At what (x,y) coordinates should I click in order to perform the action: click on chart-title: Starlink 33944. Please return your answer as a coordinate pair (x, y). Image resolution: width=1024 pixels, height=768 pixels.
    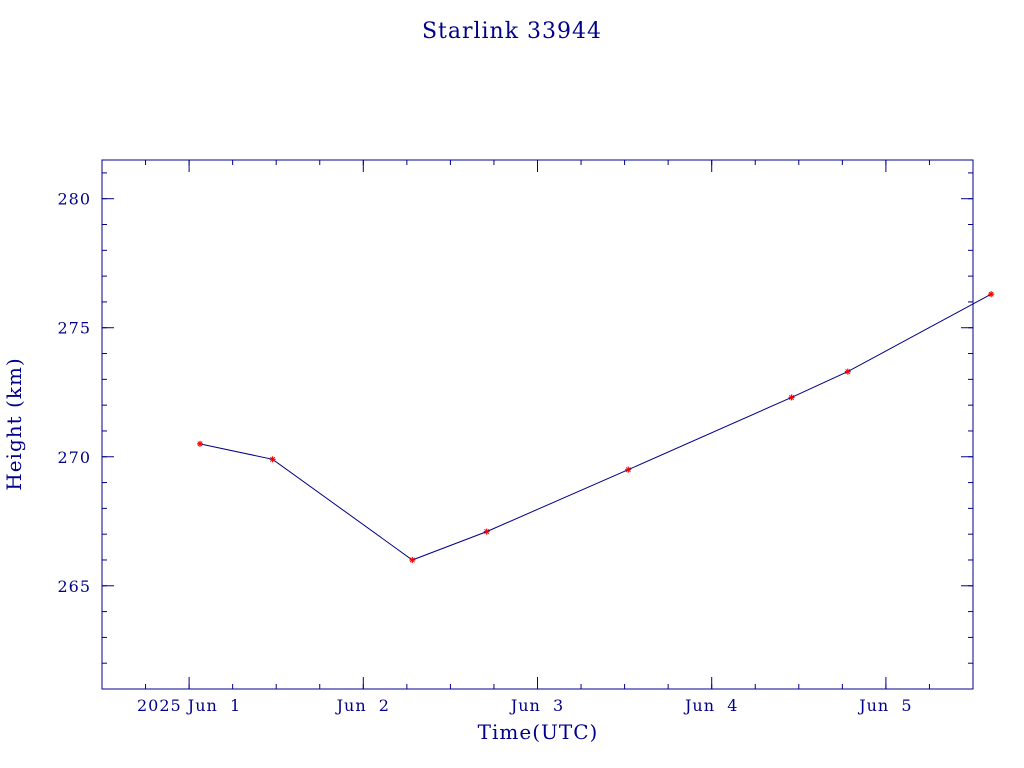
    Looking at the image, I should click on (512, 31).